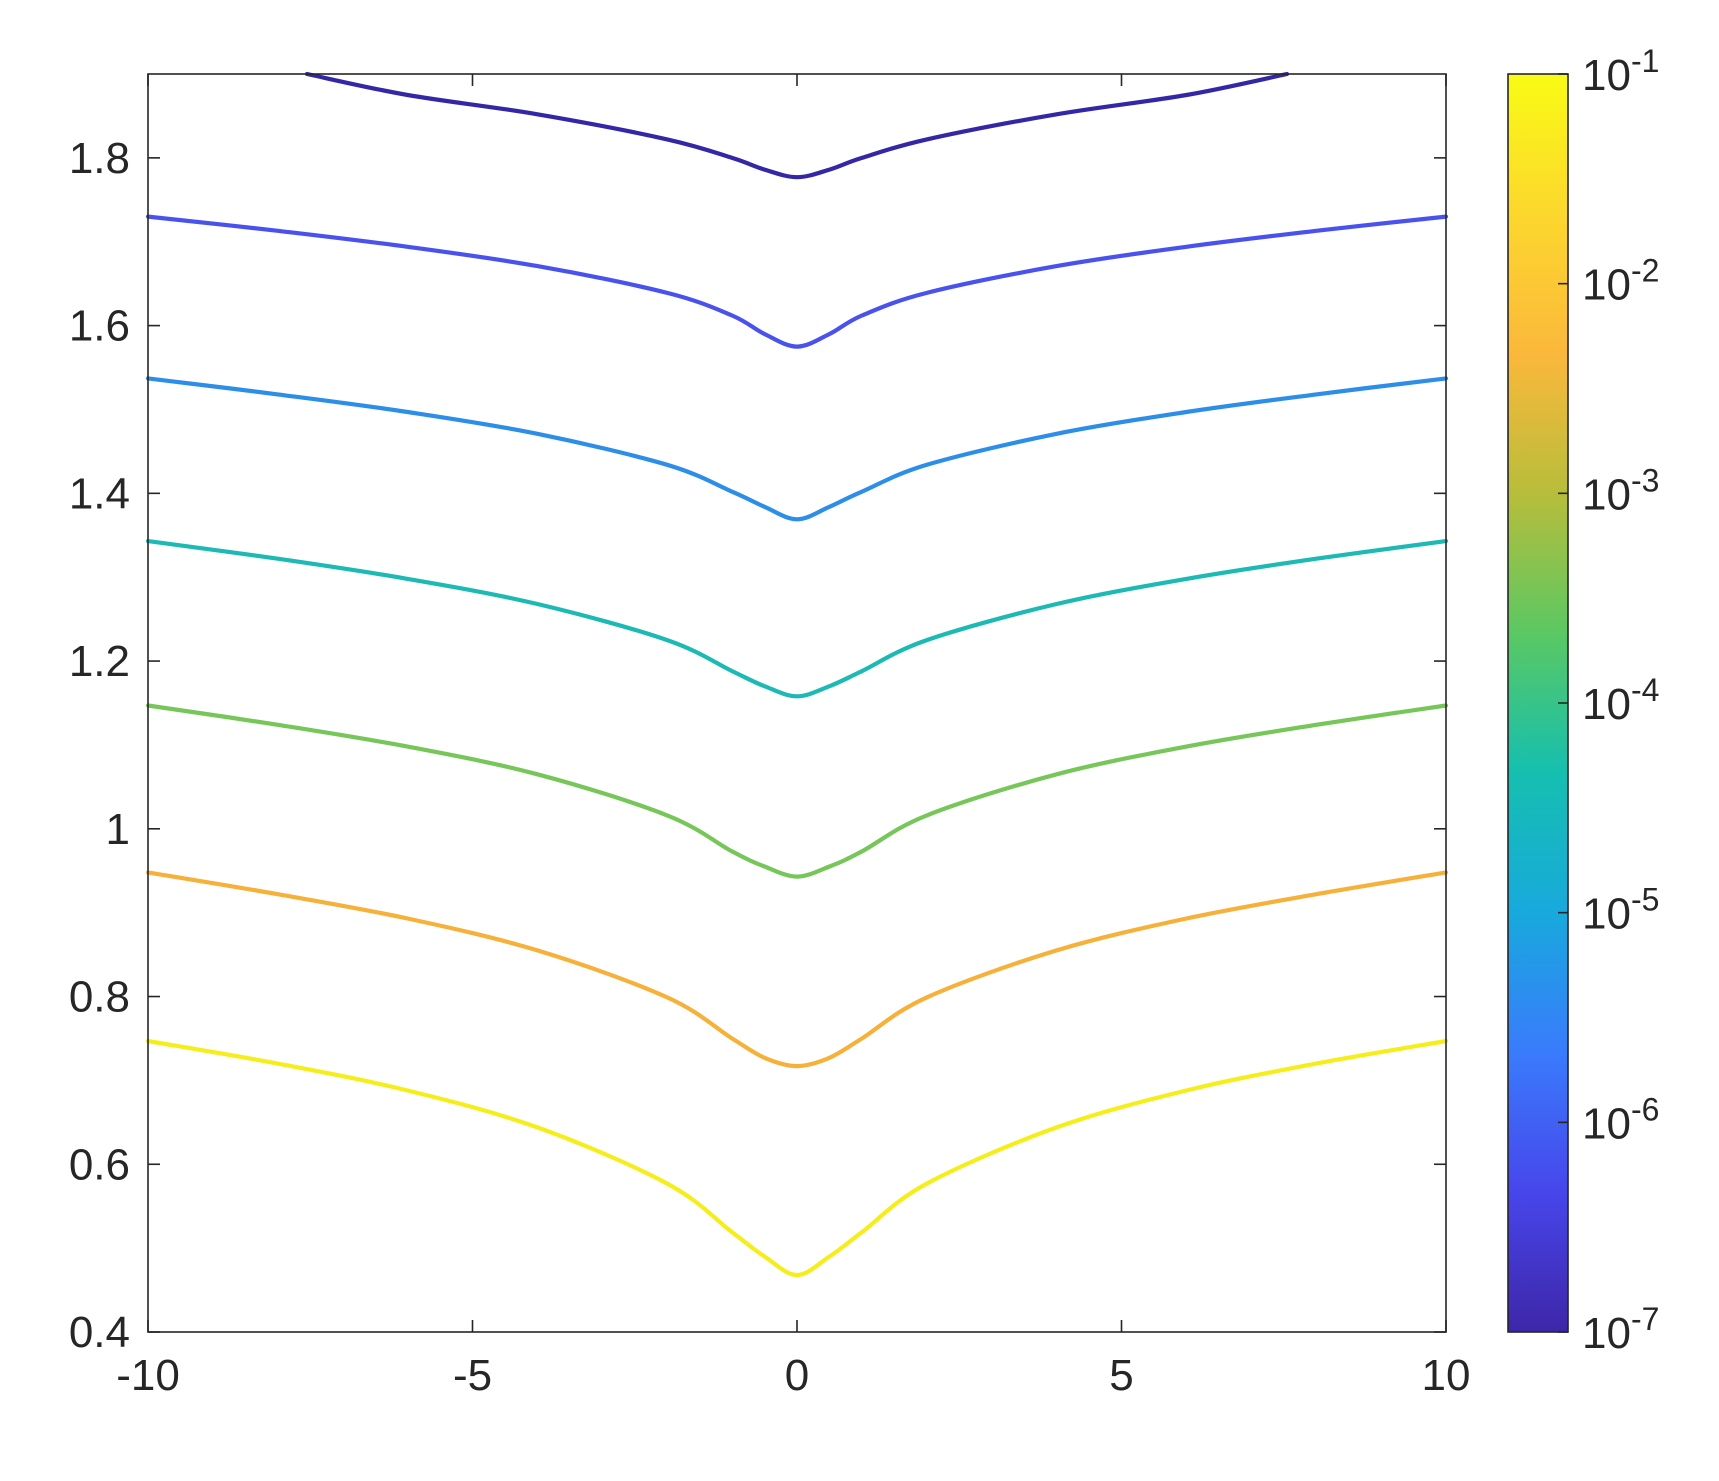 This screenshot has width=1719, height=1481. What do you see at coordinates (99, 1164) in the screenshot?
I see `y-tick-label: 0.6` at bounding box center [99, 1164].